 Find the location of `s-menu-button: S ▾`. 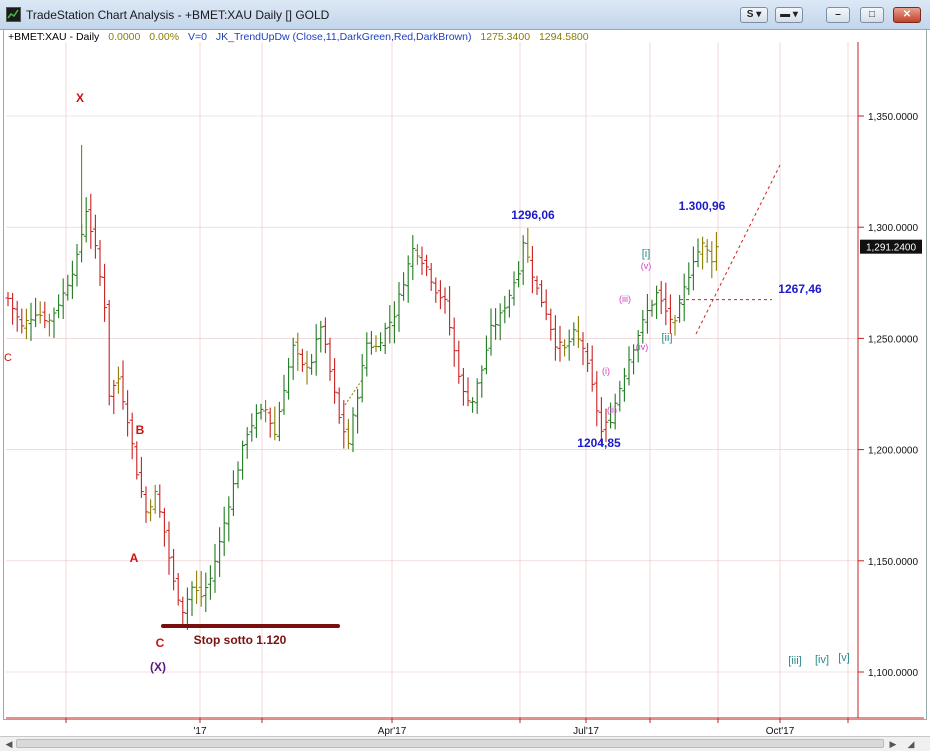

s-menu-button: S ▾ is located at coordinates (754, 15).